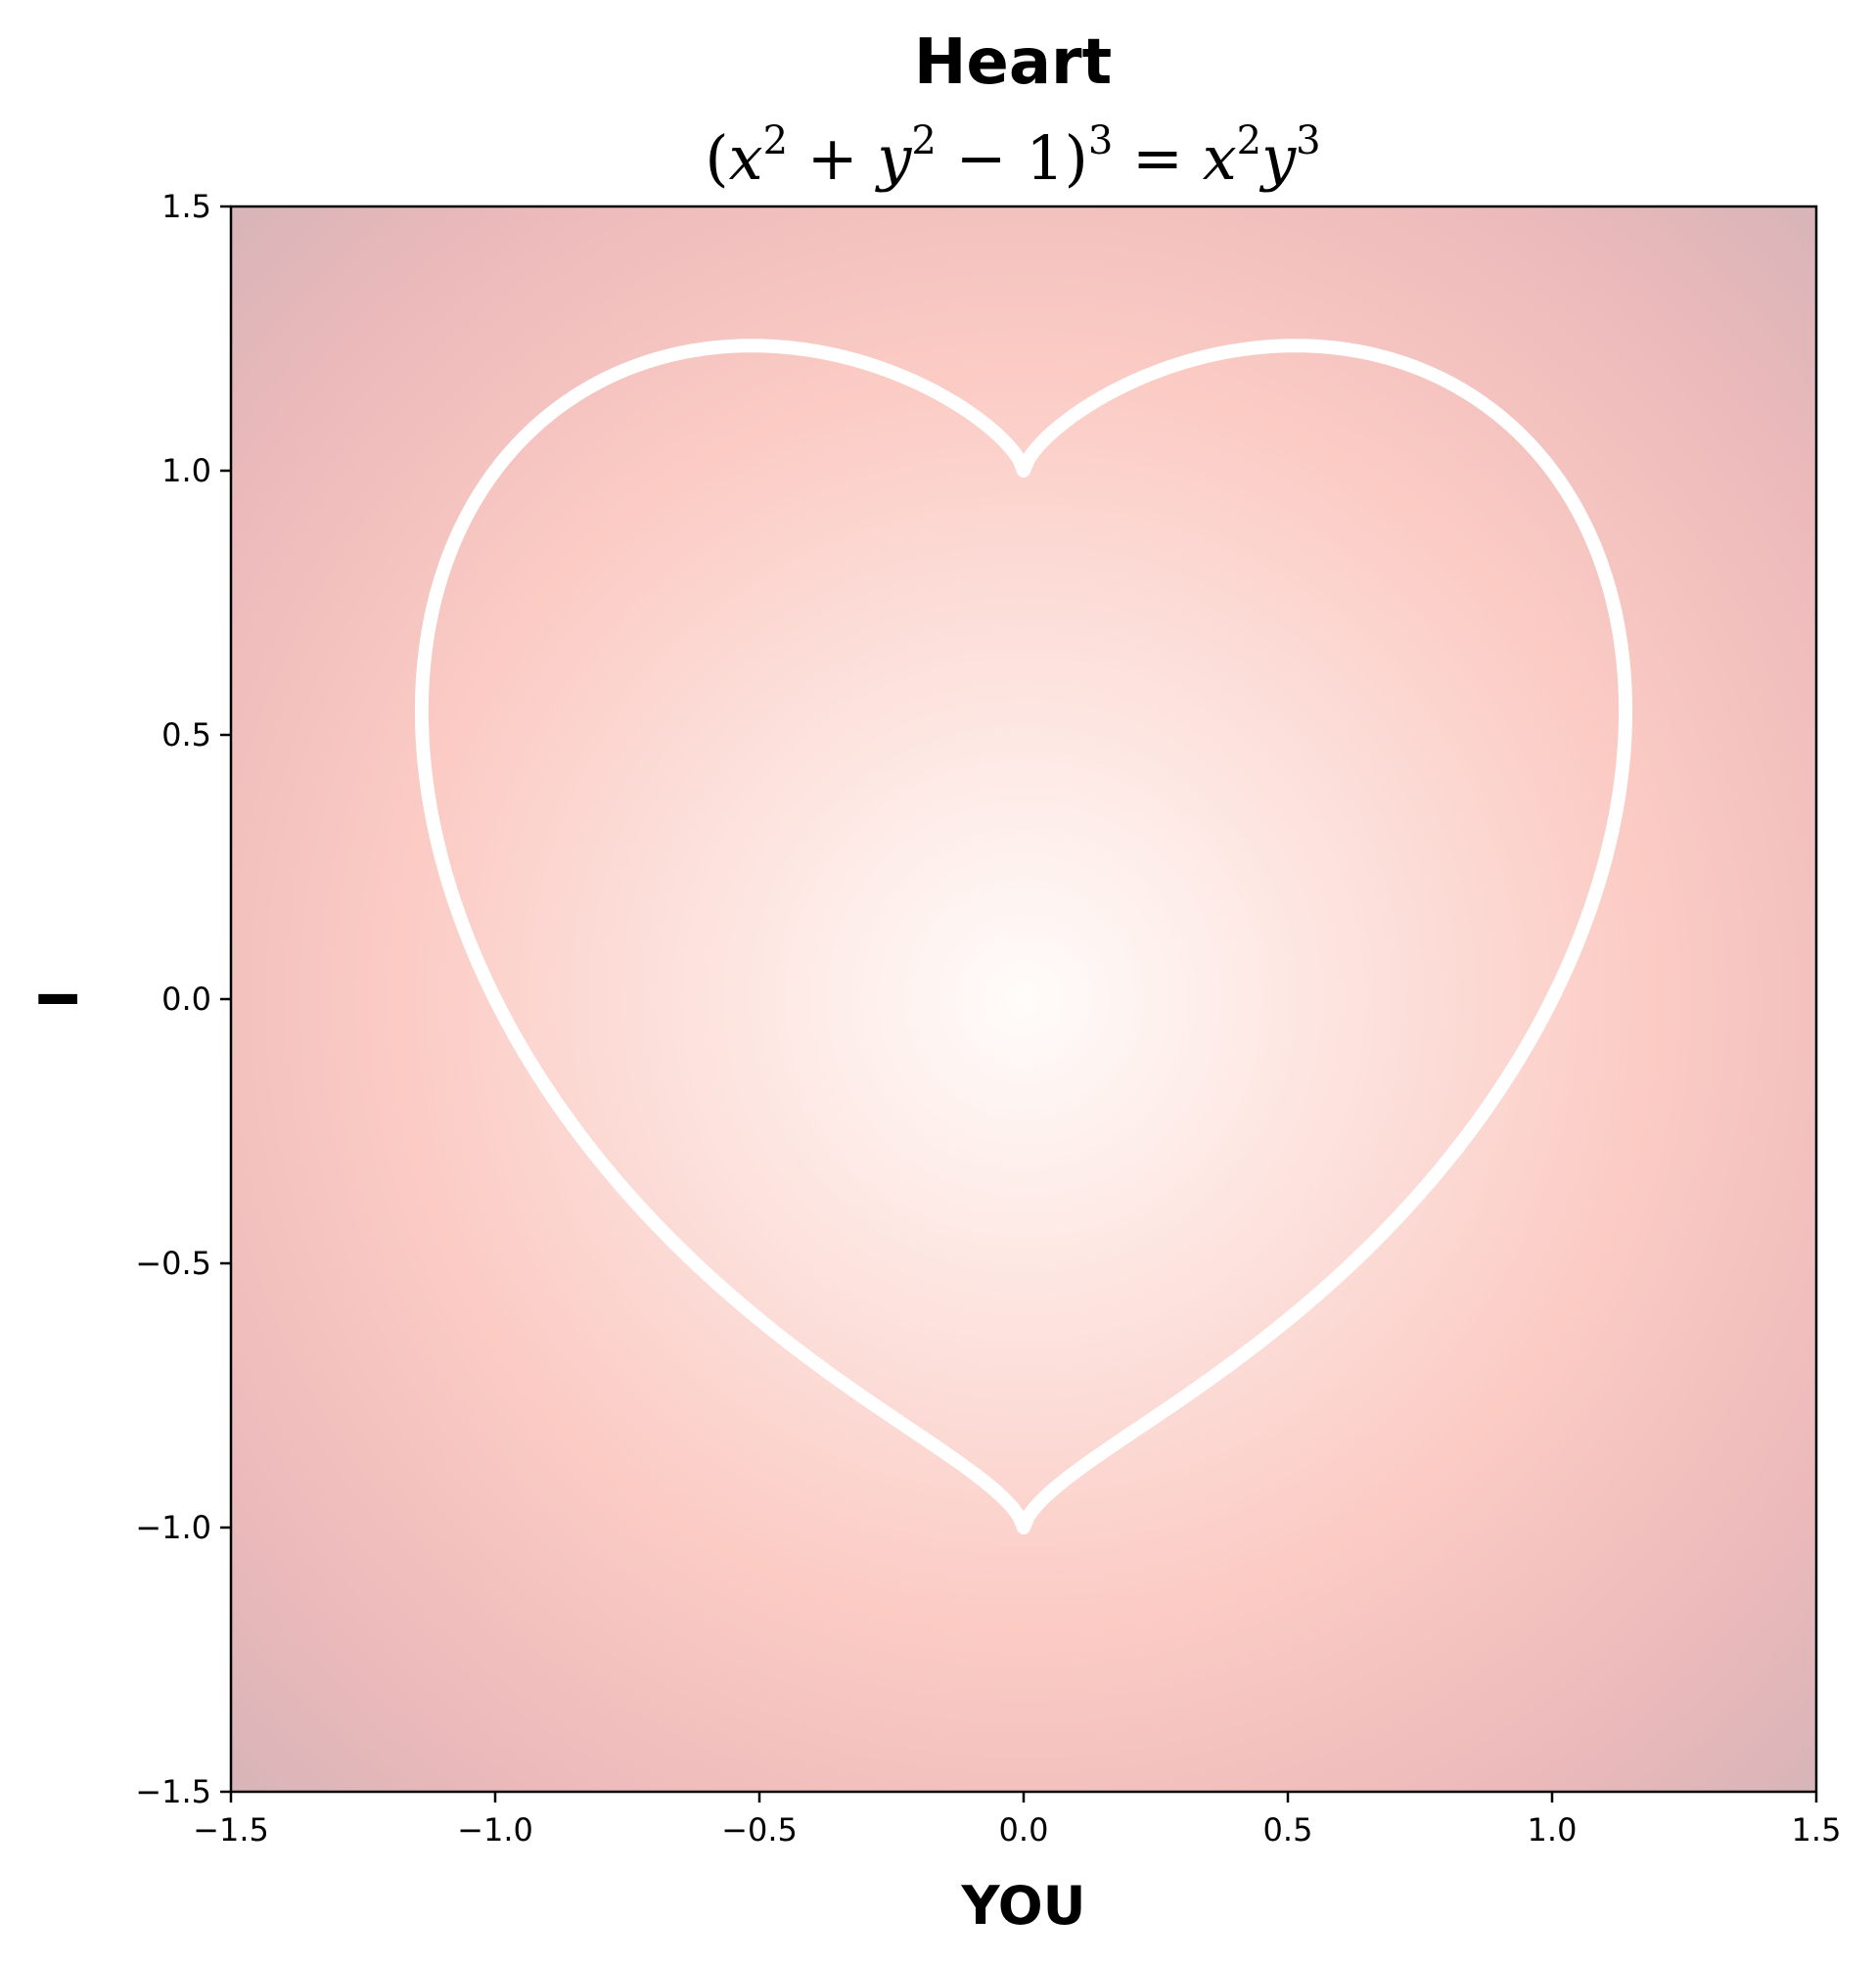 The width and height of the screenshot is (1876, 1963). Describe the element at coordinates (716, 158) in the screenshot. I see `subtitle-open: (` at that location.